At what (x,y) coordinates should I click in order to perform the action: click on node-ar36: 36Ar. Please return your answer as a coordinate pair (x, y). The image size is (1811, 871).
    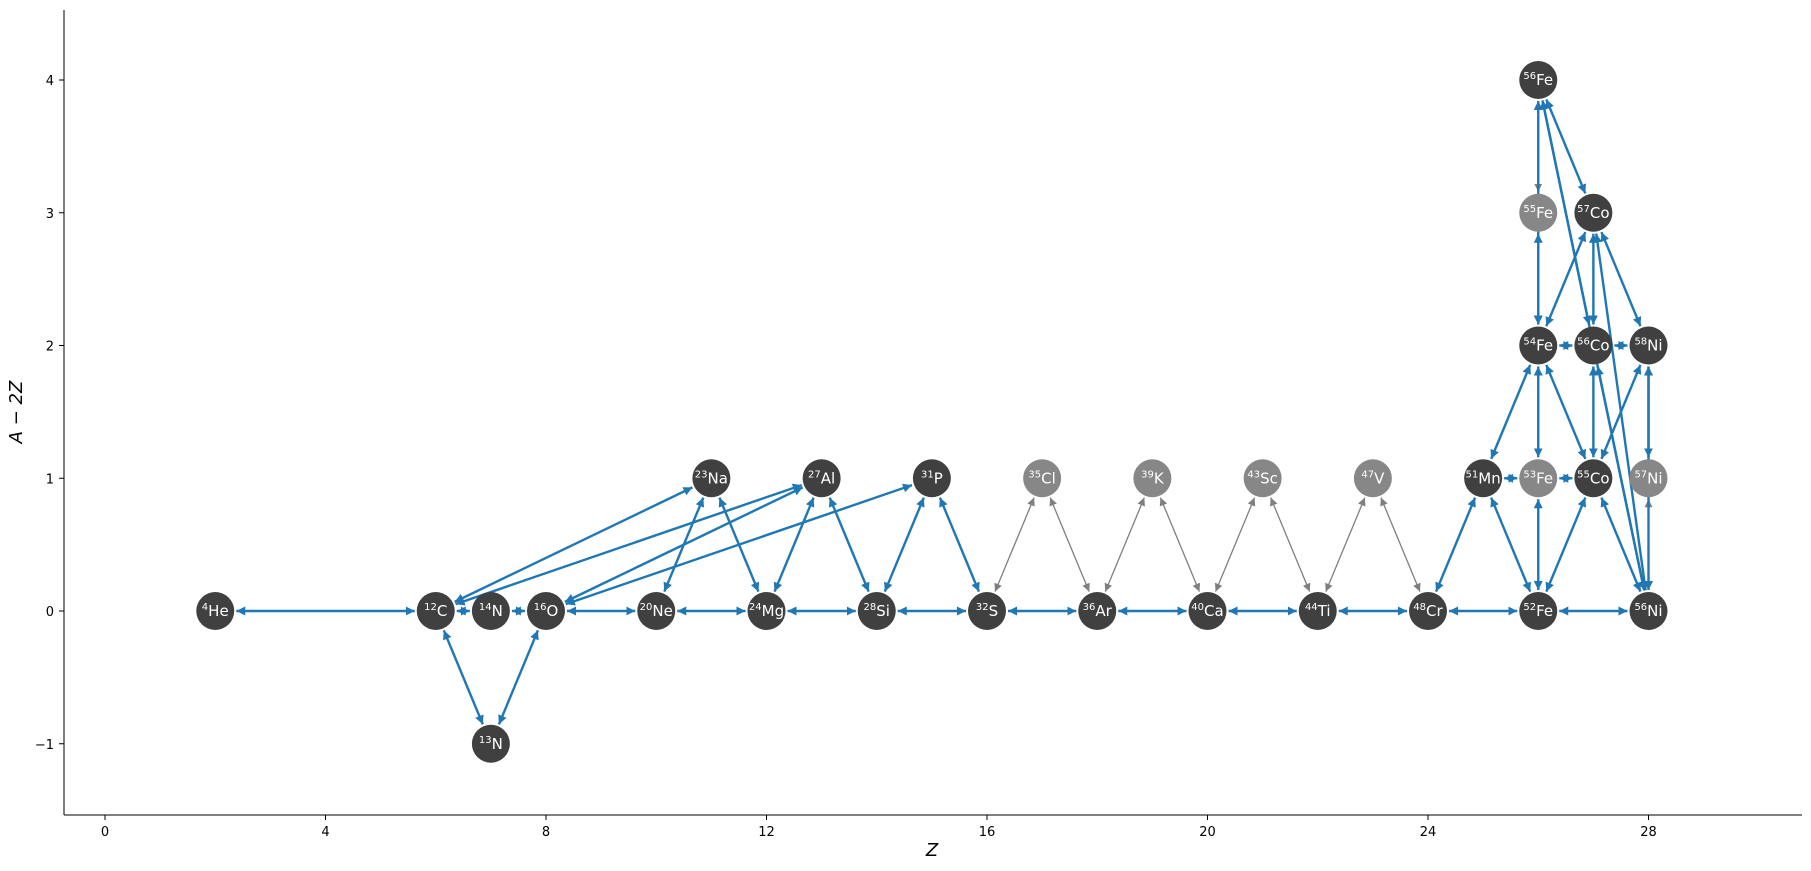
    Looking at the image, I should click on (1097, 611).